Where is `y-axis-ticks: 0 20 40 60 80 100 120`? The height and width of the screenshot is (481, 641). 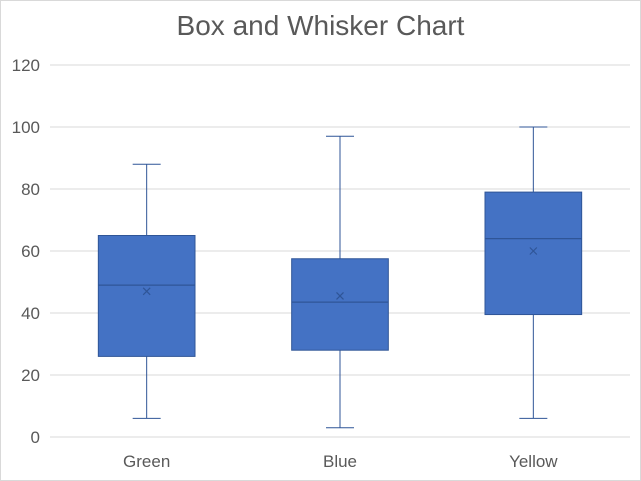 y-axis-ticks: 0 20 40 60 80 100 120 is located at coordinates (26, 251).